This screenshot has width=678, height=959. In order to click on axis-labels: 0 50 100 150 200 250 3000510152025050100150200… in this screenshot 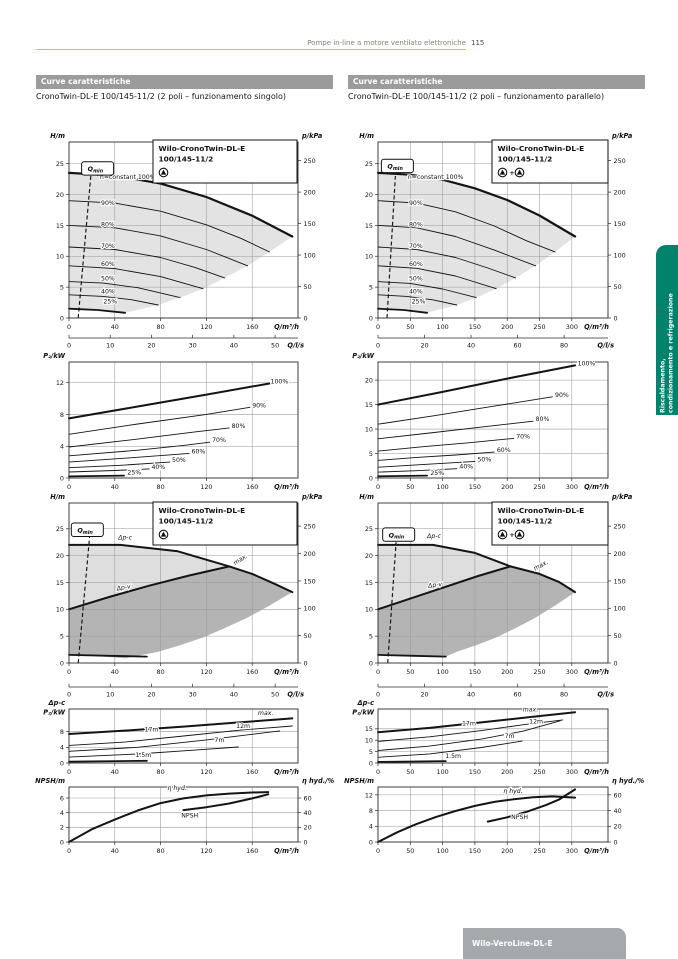, I will do `click(496, 596)`.